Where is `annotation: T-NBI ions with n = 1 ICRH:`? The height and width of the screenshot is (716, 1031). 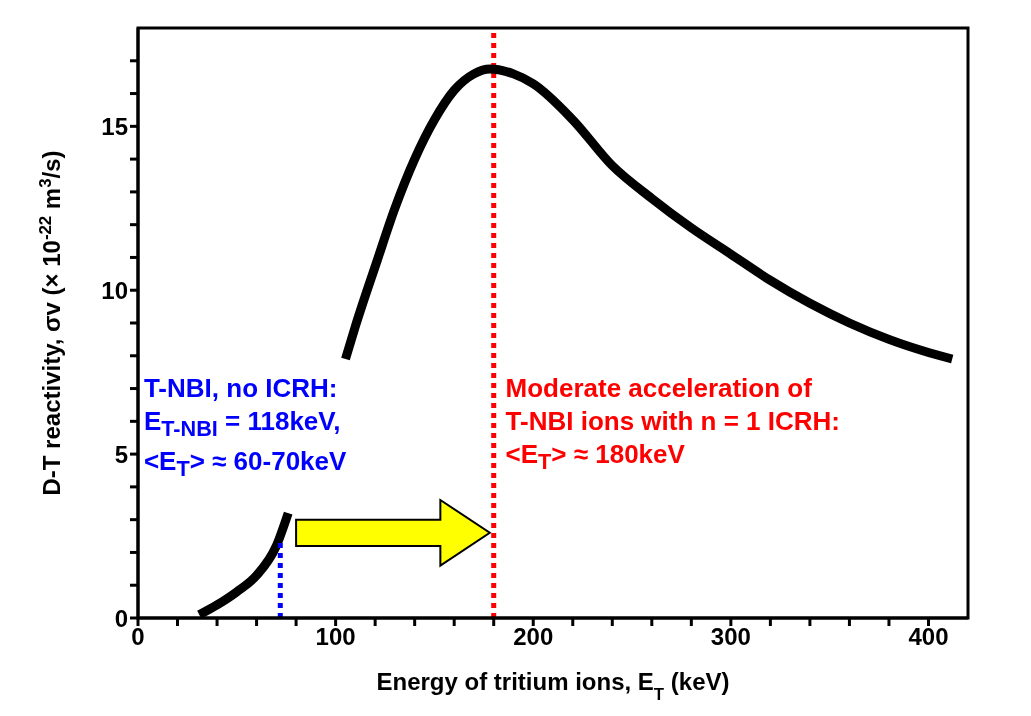
annotation: T-NBI ions with n = 1 ICRH: is located at coordinates (672, 422).